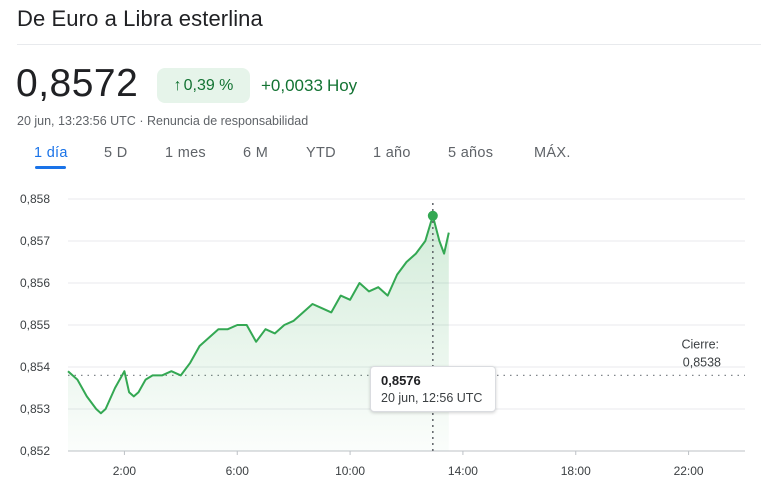 The image size is (761, 493). Describe the element at coordinates (50, 167) in the screenshot. I see `active-tab-indicator` at that location.